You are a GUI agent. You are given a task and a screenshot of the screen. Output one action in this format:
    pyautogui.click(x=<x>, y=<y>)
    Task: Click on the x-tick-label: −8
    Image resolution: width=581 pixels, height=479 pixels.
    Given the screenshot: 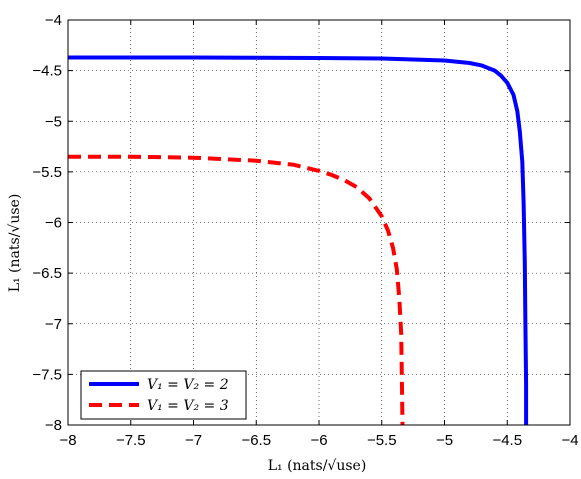 What is the action you would take?
    pyautogui.click(x=67, y=440)
    